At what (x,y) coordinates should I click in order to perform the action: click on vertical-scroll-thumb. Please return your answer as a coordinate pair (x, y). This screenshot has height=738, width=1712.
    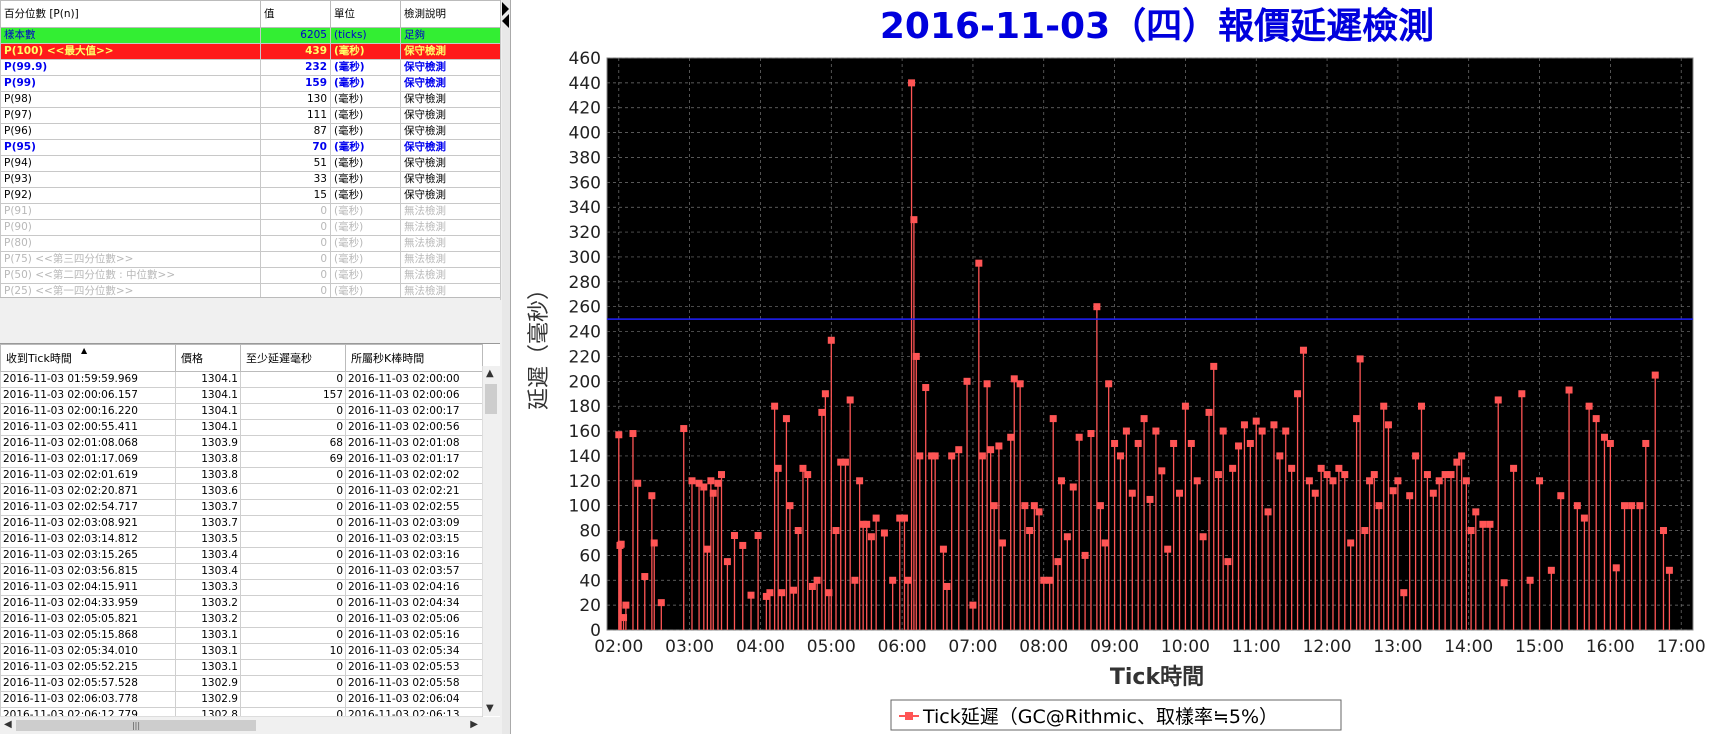
    Looking at the image, I should click on (491, 399).